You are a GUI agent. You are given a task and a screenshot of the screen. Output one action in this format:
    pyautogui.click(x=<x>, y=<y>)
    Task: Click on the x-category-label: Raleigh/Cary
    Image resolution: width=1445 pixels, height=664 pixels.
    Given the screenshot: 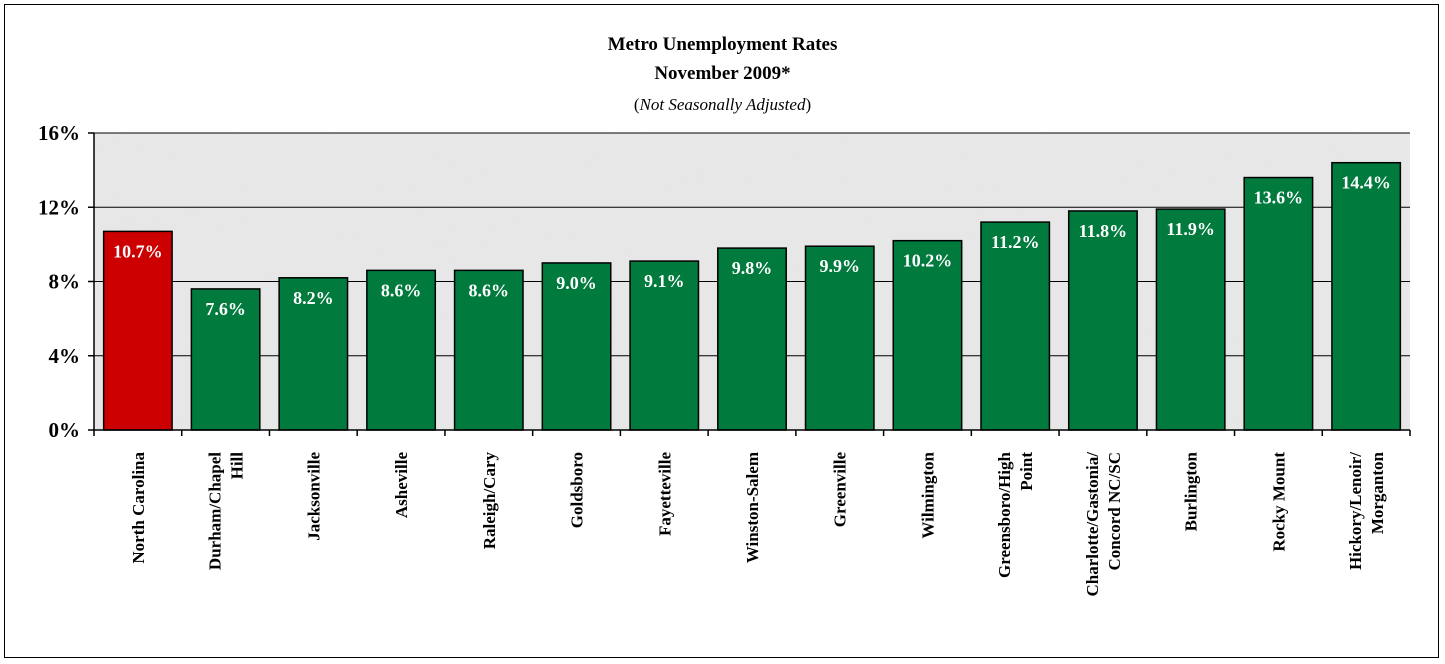 What is the action you would take?
    pyautogui.click(x=489, y=501)
    